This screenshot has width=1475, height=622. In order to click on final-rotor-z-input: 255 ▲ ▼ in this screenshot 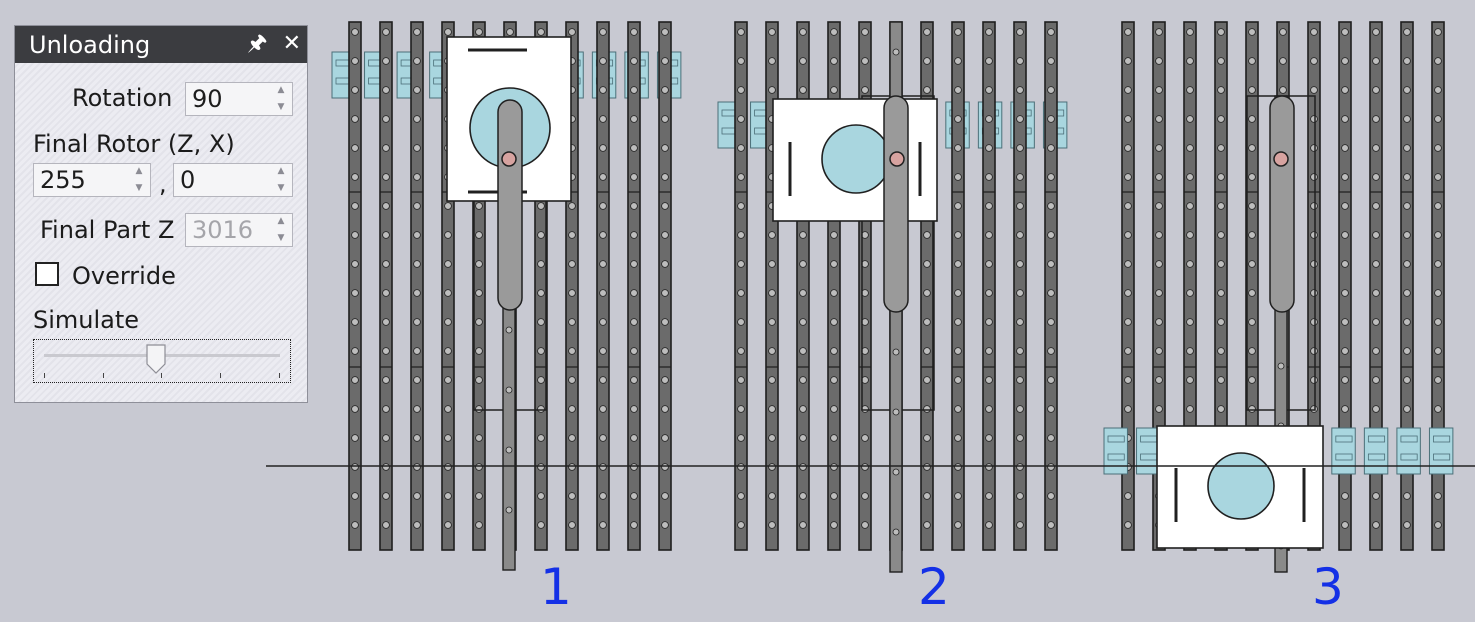, I will do `click(92, 180)`.